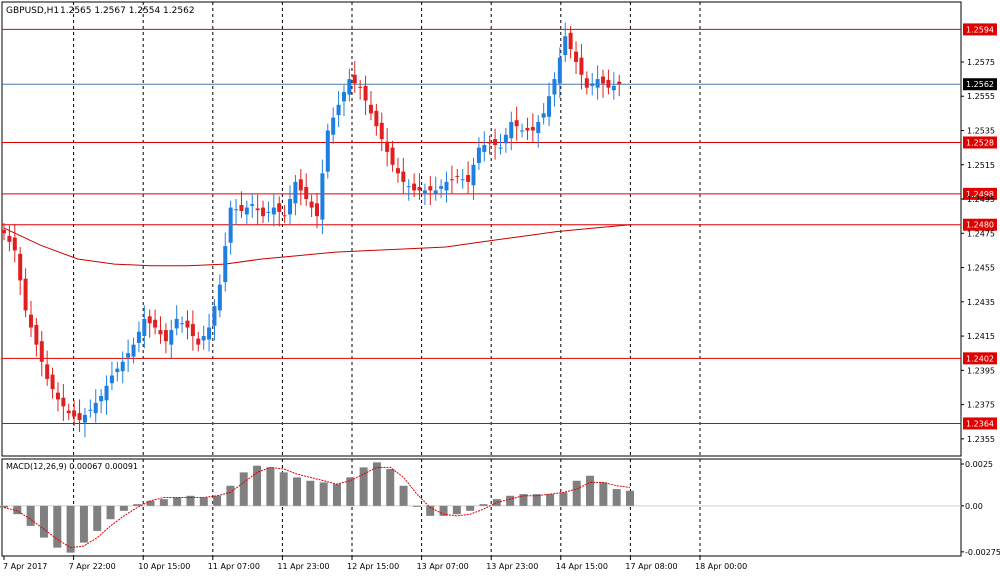 This screenshot has height=577, width=1000. I want to click on macd-axis: 0.0025 0.00 -0.00275, so click(980, 508).